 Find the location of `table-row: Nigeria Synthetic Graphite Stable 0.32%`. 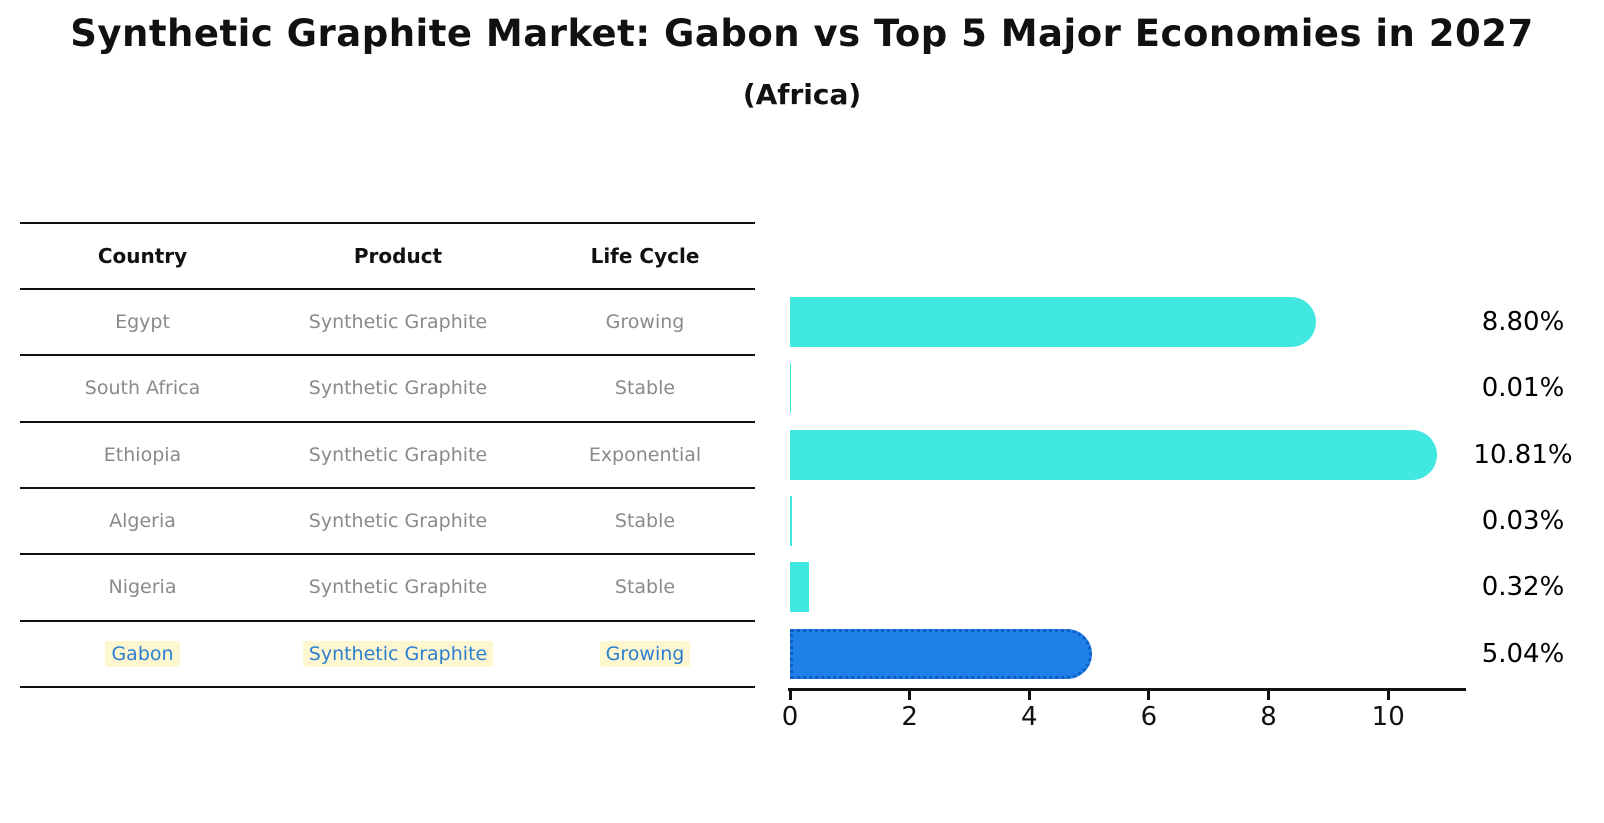

table-row: Nigeria Synthetic Graphite Stable 0.32% is located at coordinates (802, 587).